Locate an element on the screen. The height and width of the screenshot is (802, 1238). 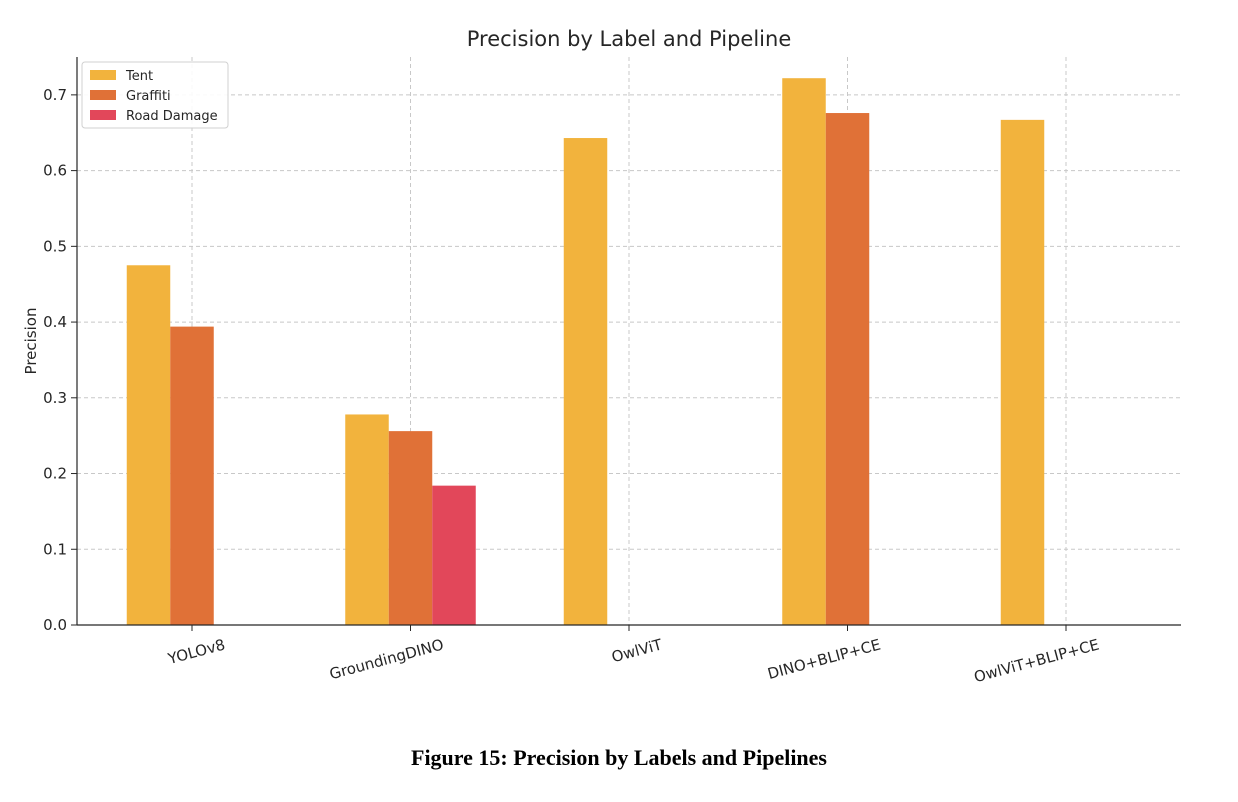
legend-label: Road Damage is located at coordinates (172, 116).